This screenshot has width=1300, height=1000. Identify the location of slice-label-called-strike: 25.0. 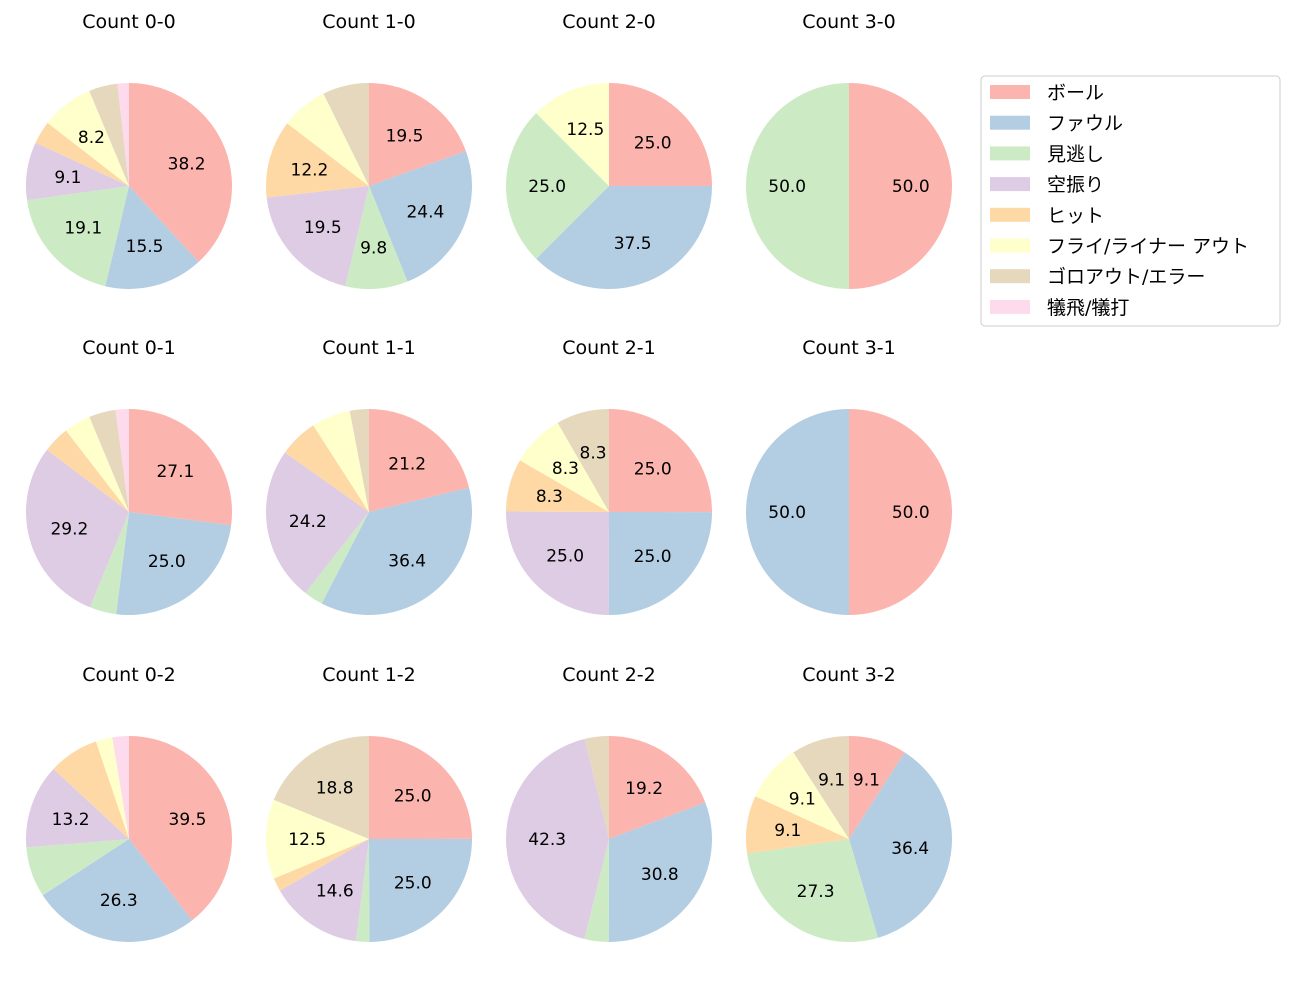
(547, 187).